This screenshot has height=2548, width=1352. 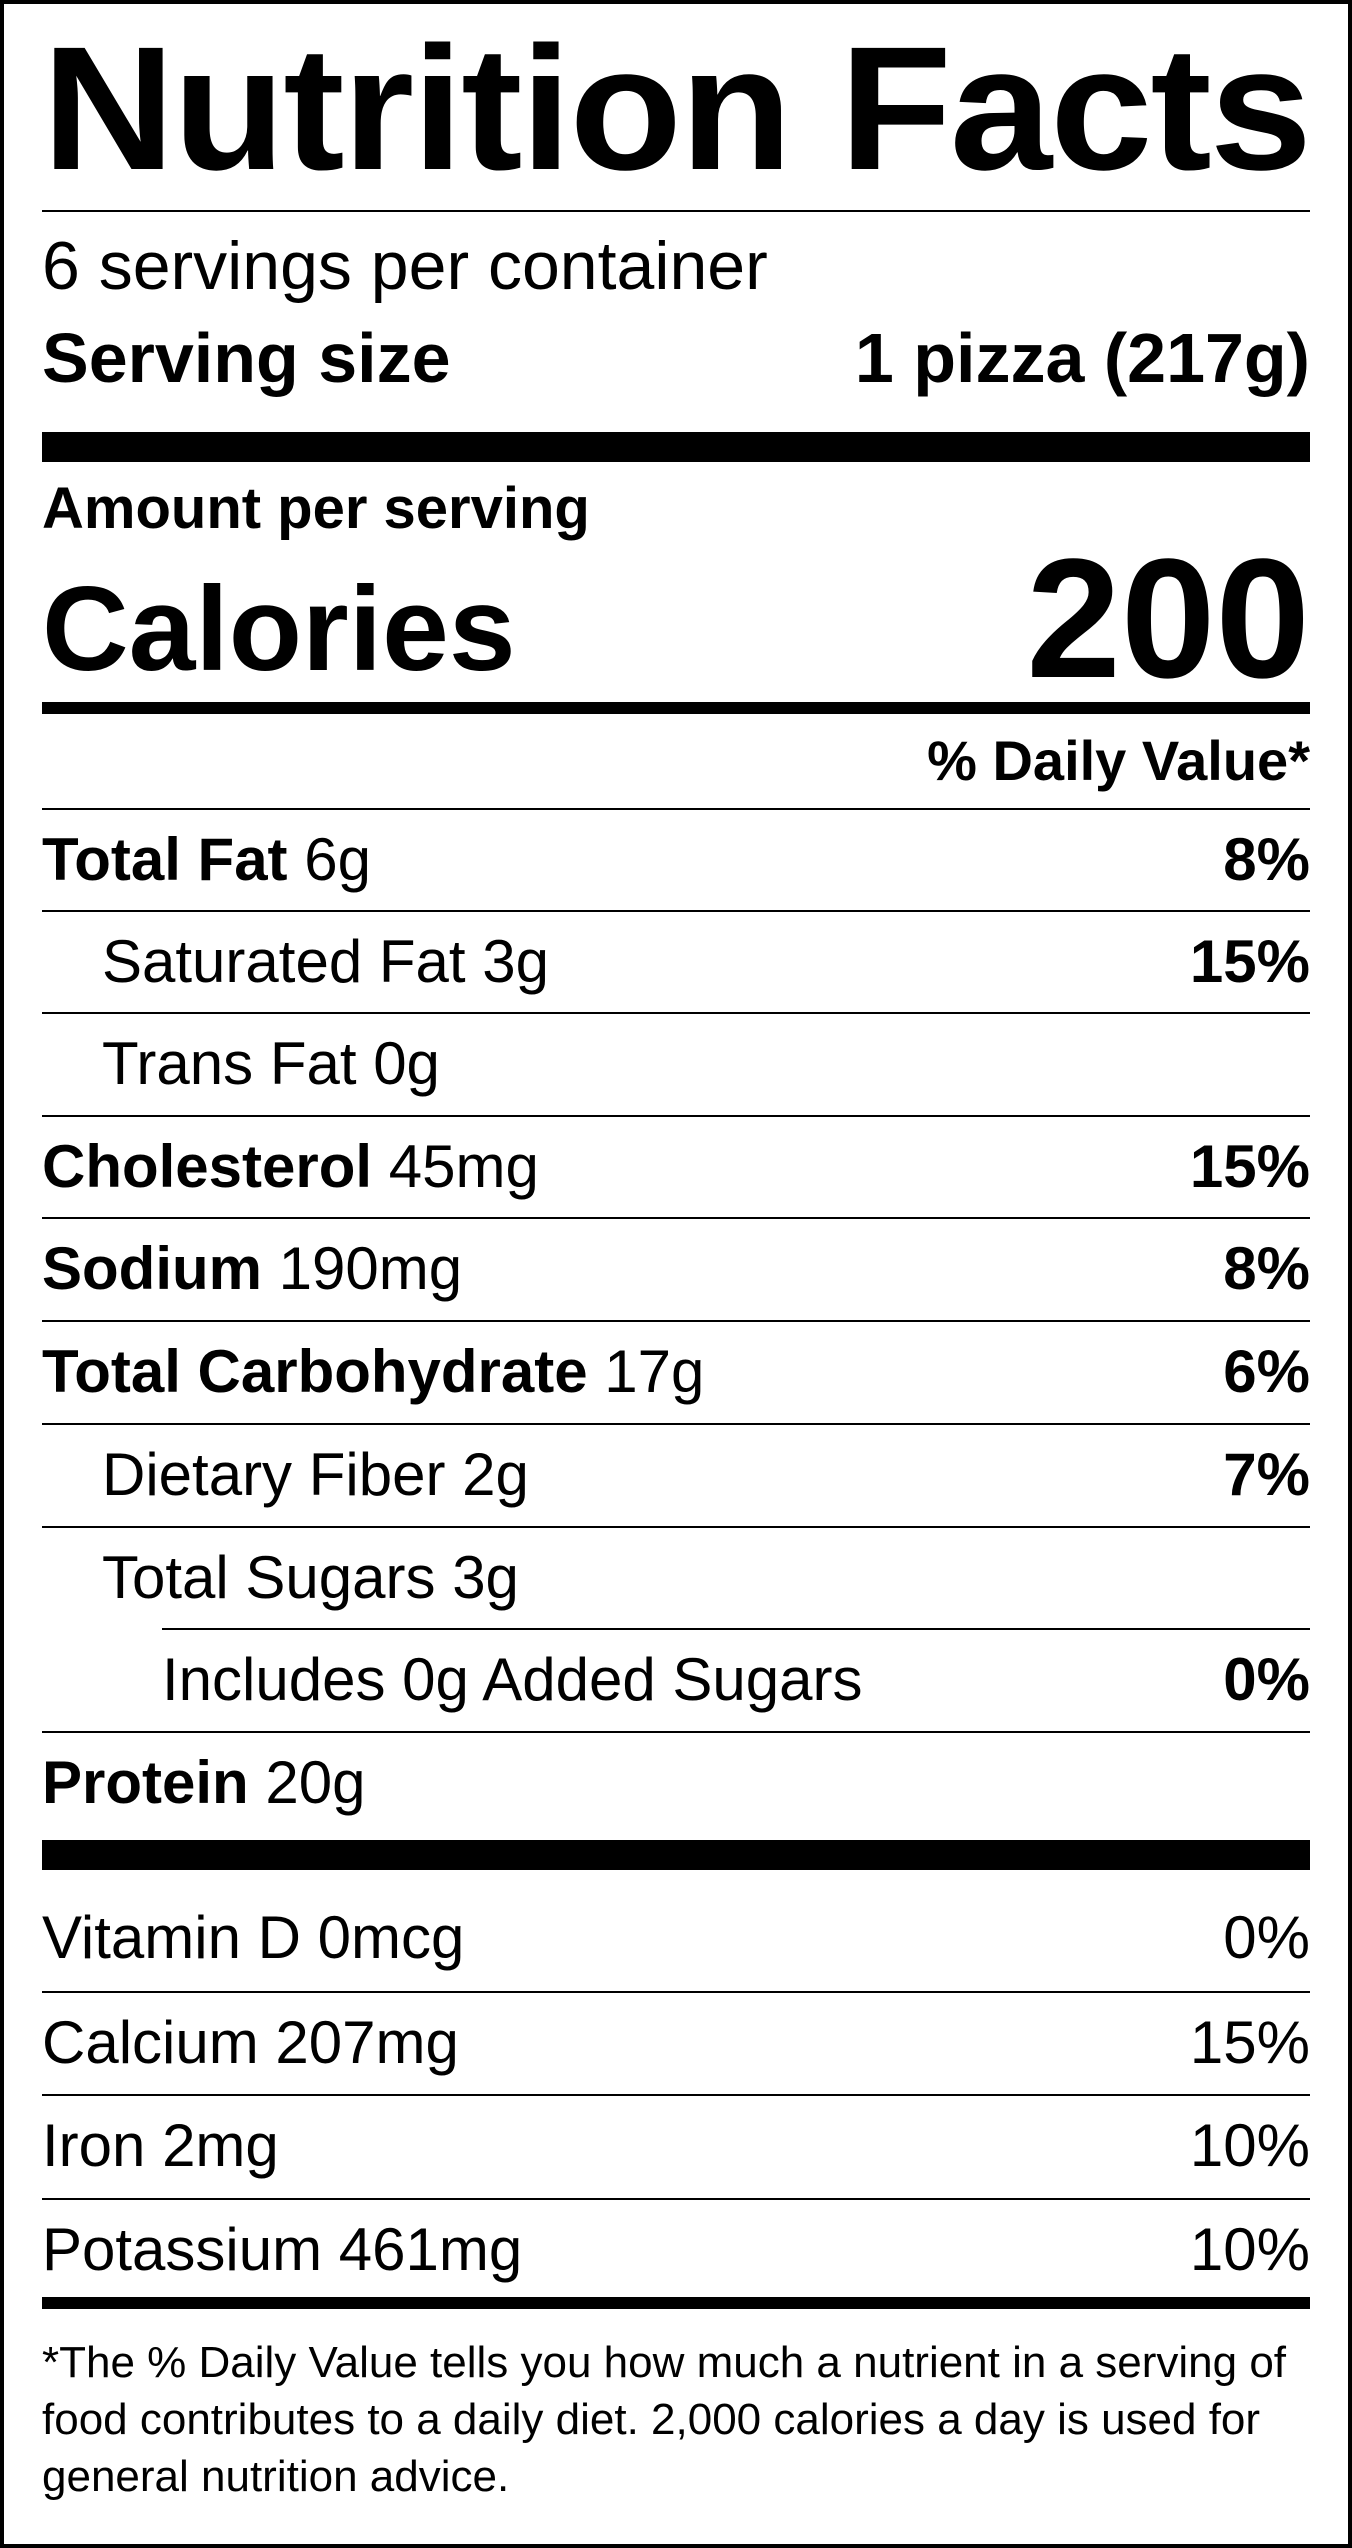 What do you see at coordinates (676, 1783) in the screenshot?
I see `nutrient-row-protein: Protein 20g` at bounding box center [676, 1783].